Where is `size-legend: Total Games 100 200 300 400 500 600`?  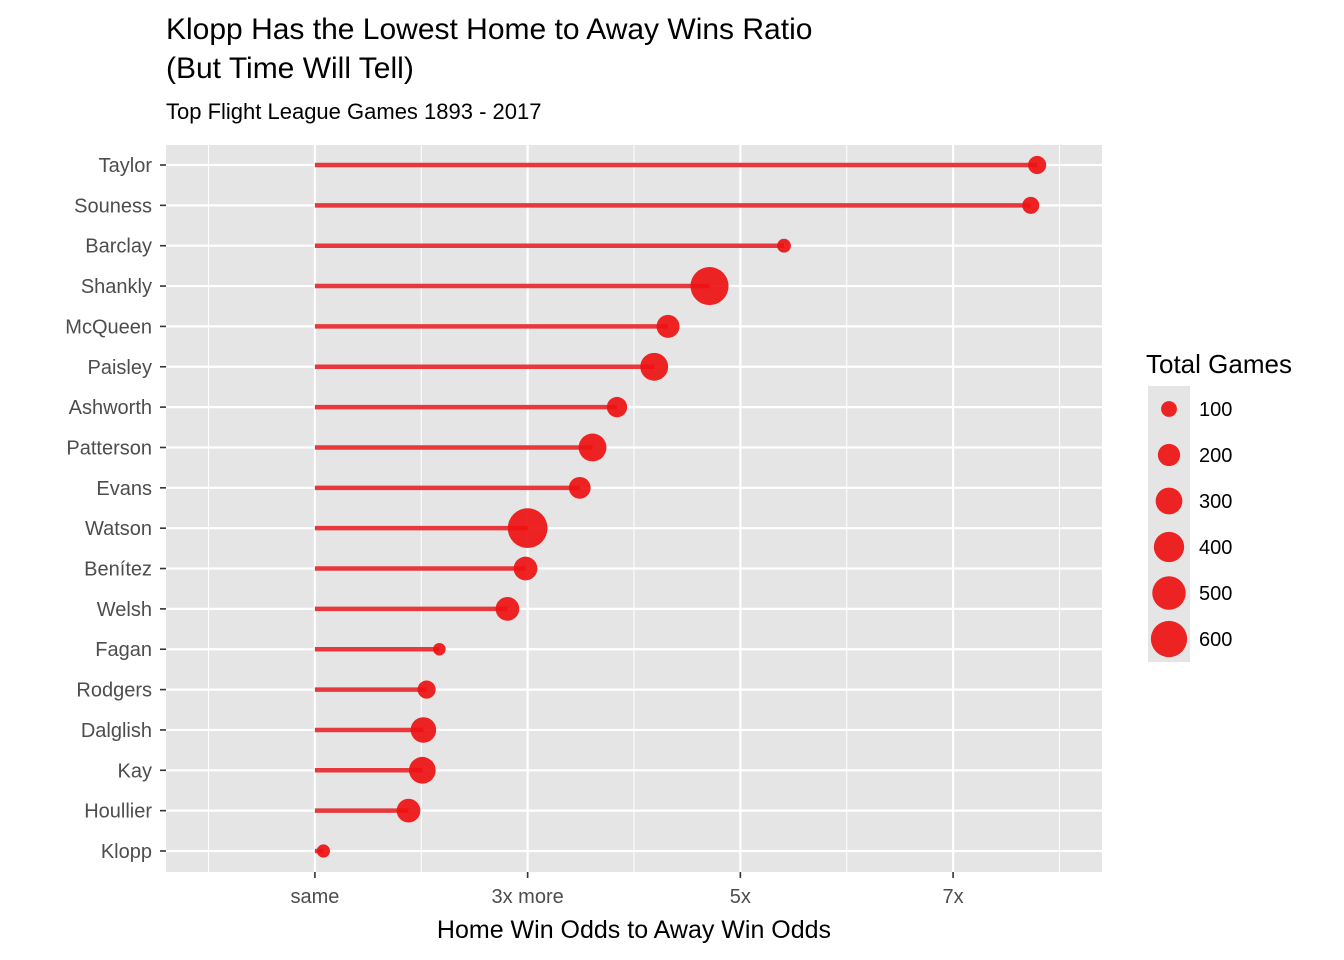
size-legend: Total Games 100 200 300 400 500 600 is located at coordinates (1219, 505).